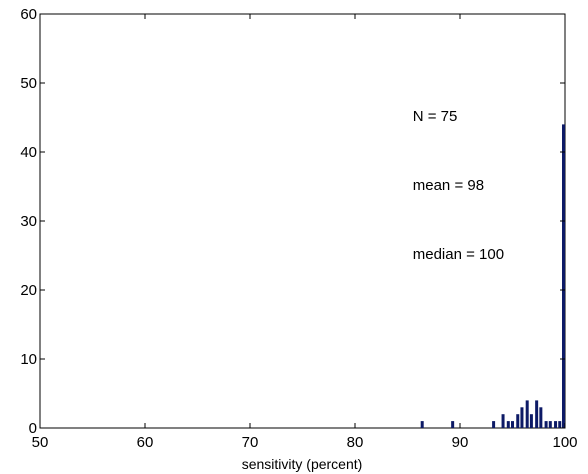 The image size is (588, 474). I want to click on x-tick-label: 100, so click(564, 442).